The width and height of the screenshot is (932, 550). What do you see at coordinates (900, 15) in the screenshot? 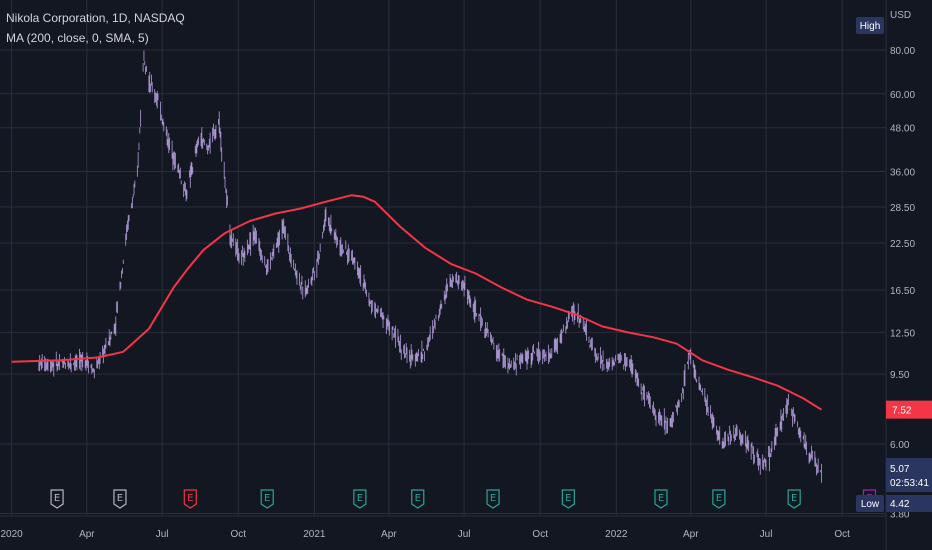
I see `currency-label: USD` at bounding box center [900, 15].